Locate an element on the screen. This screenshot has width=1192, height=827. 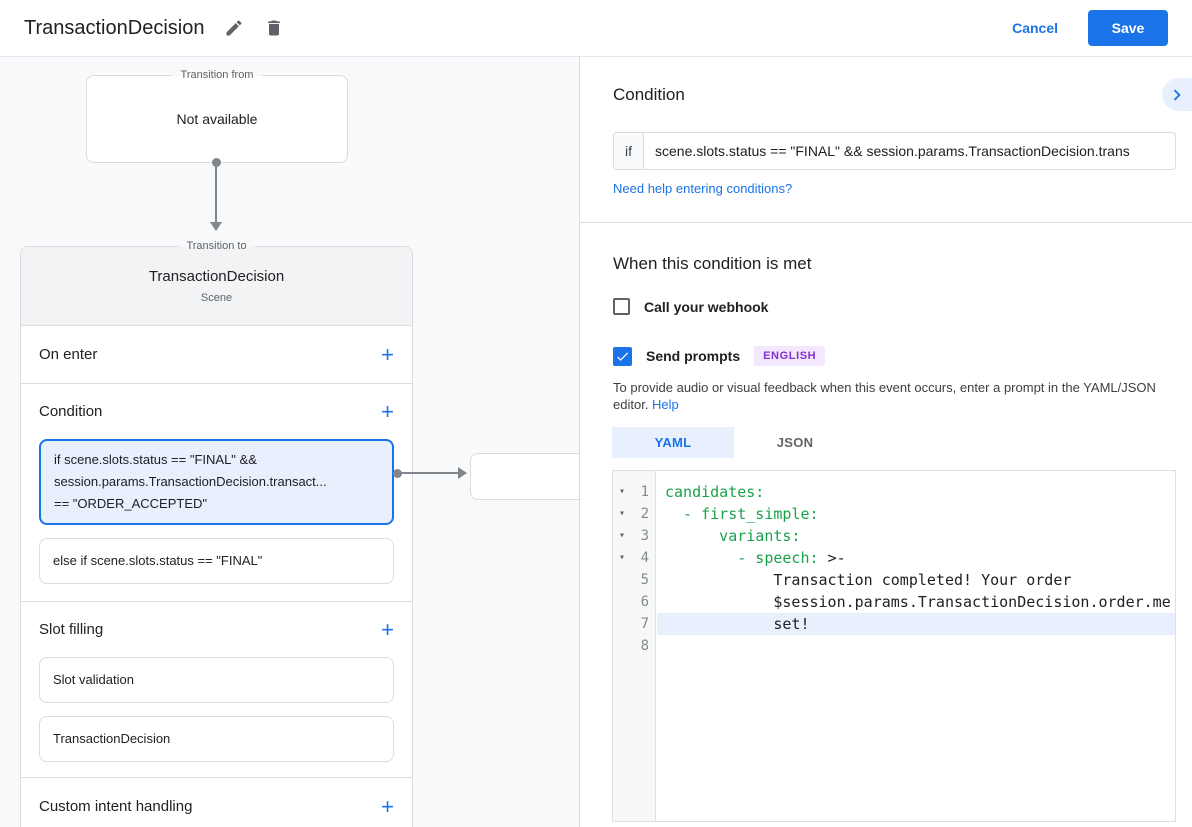
transition-from-box: Transition from Not available is located at coordinates (217, 115).